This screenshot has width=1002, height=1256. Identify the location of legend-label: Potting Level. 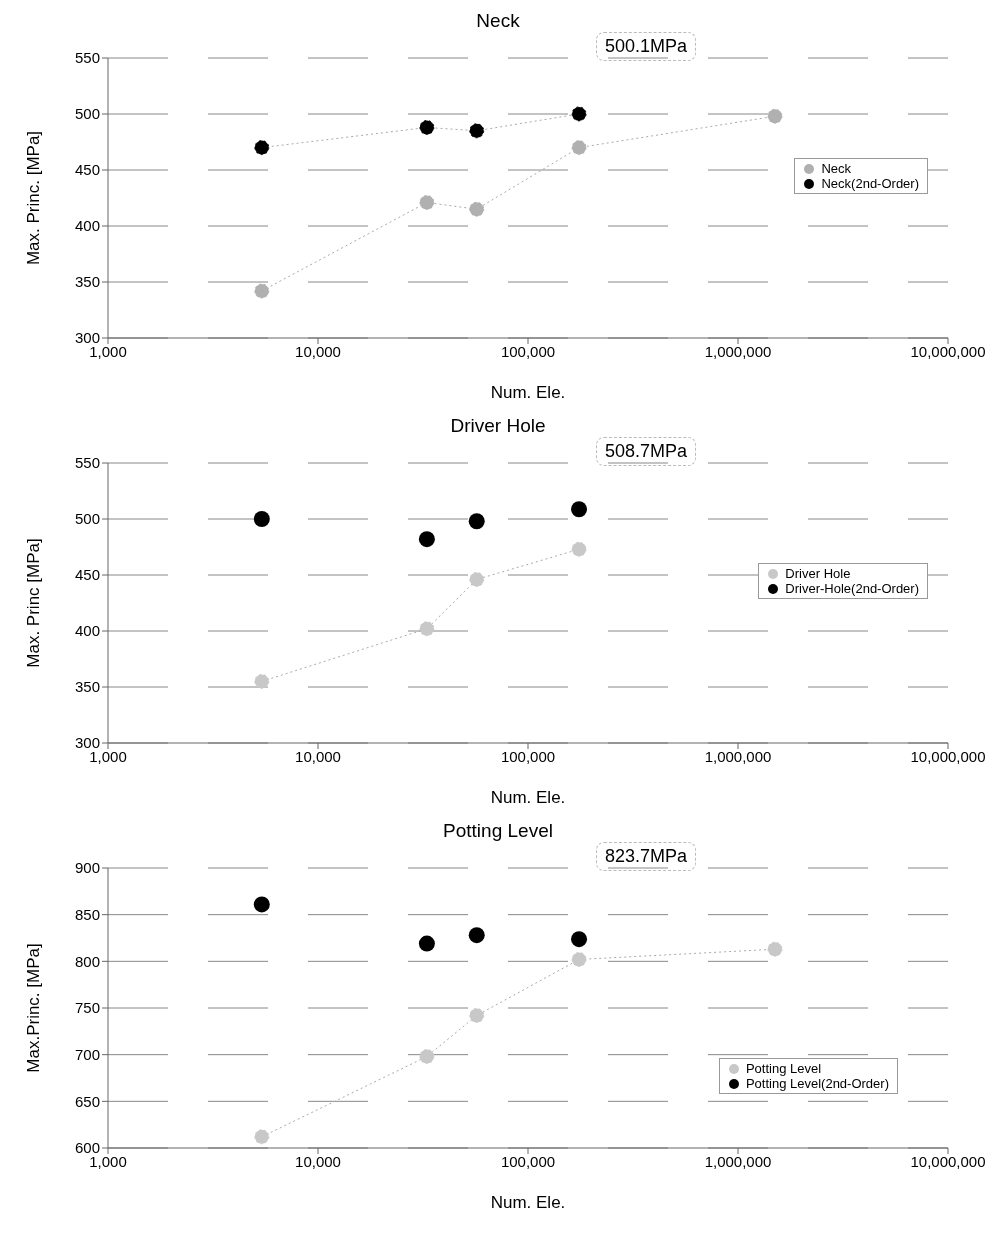
(783, 1068).